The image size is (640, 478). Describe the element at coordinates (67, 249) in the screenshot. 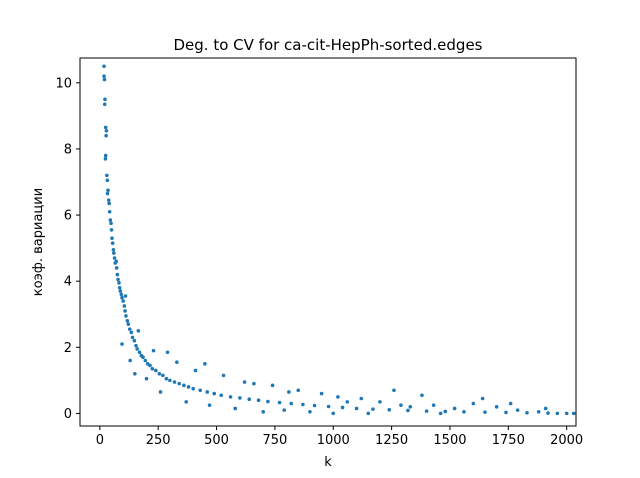

I see `y-axis-ticks: 0 2 4 6 8 10` at that location.